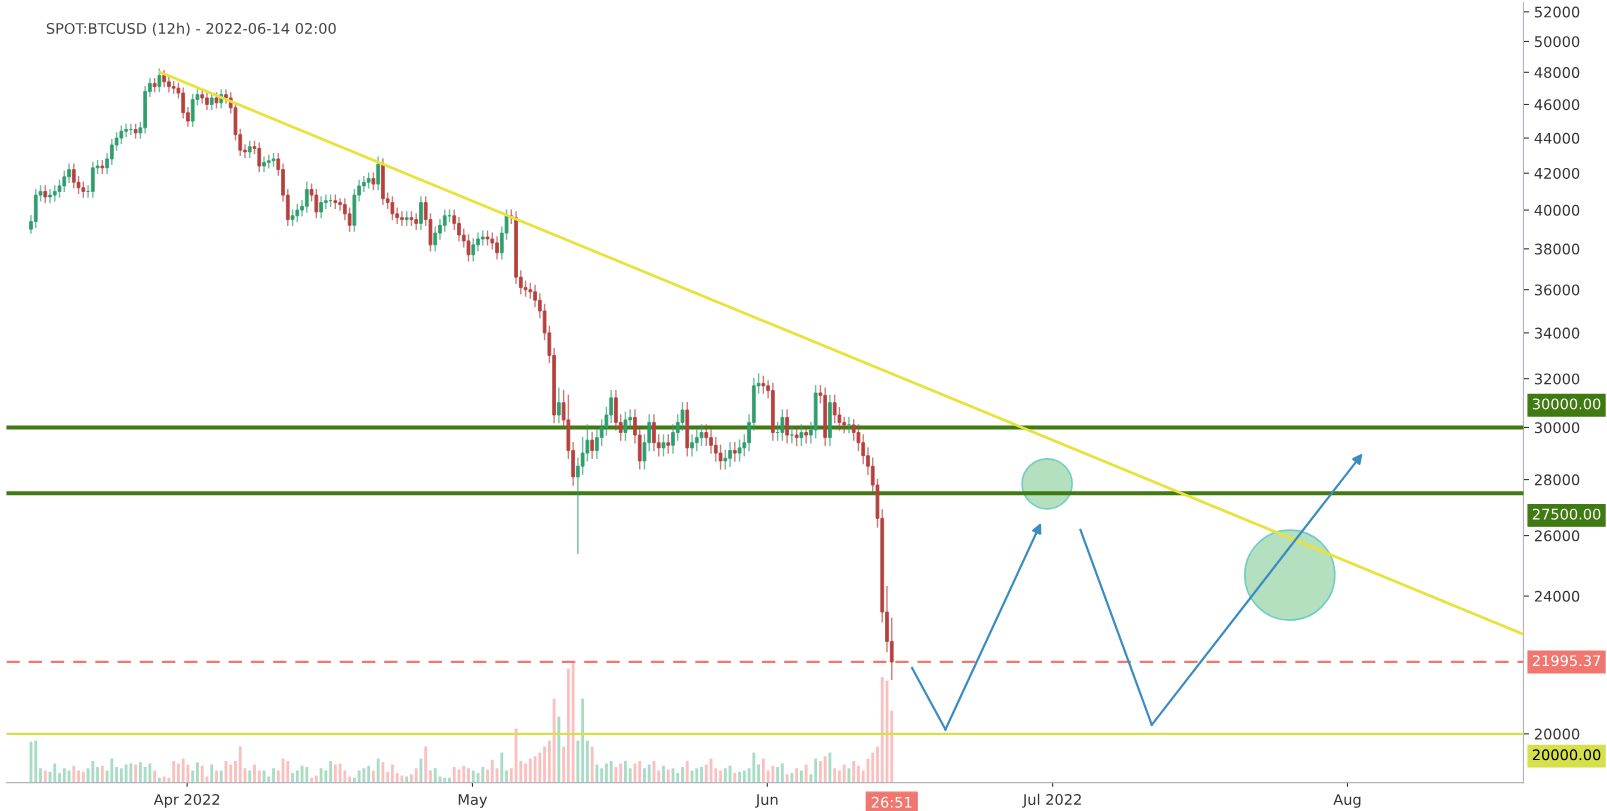 The image size is (1607, 811). I want to click on x-tick-label: Jun, so click(766, 801).